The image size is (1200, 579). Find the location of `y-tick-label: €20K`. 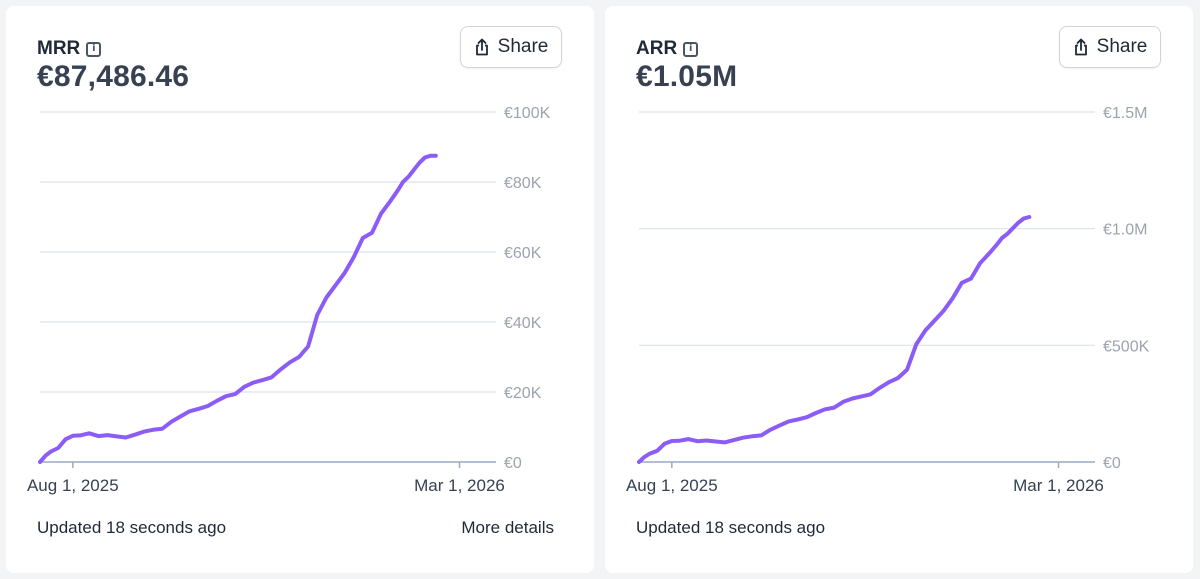

y-tick-label: €20K is located at coordinates (523, 393).